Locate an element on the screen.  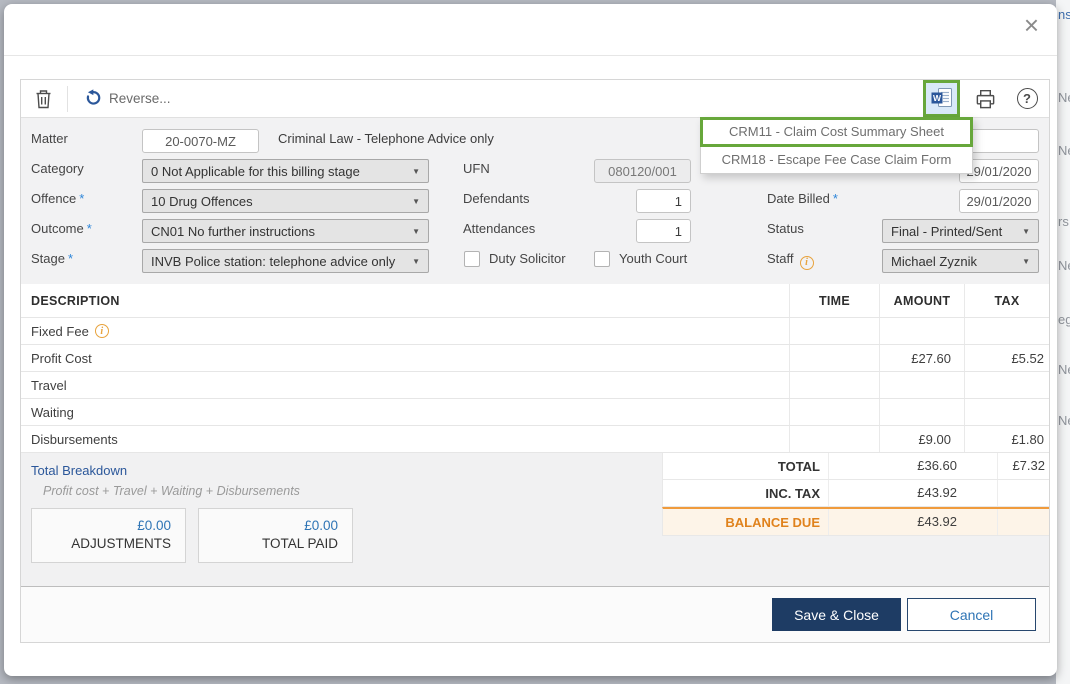
svg-text: W is located at coordinates (936, 98).